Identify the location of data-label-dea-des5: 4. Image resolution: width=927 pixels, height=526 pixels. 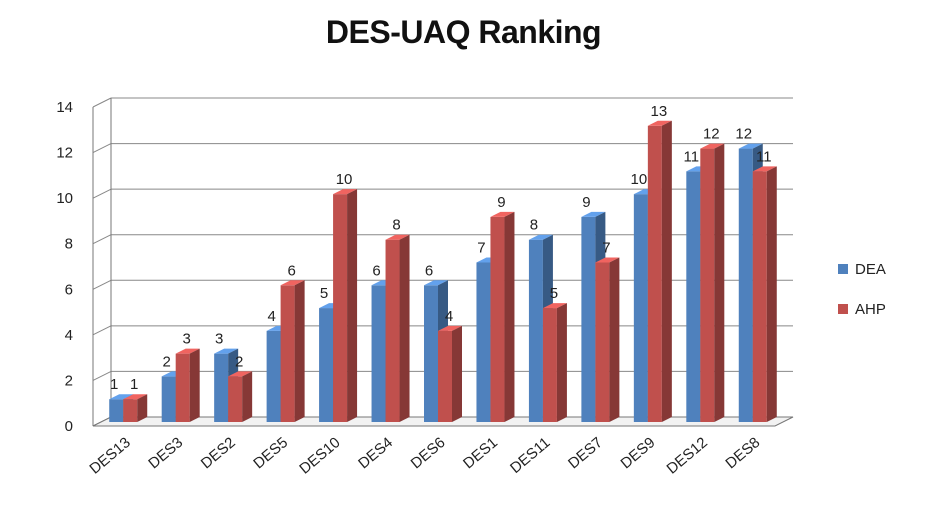
(271, 316).